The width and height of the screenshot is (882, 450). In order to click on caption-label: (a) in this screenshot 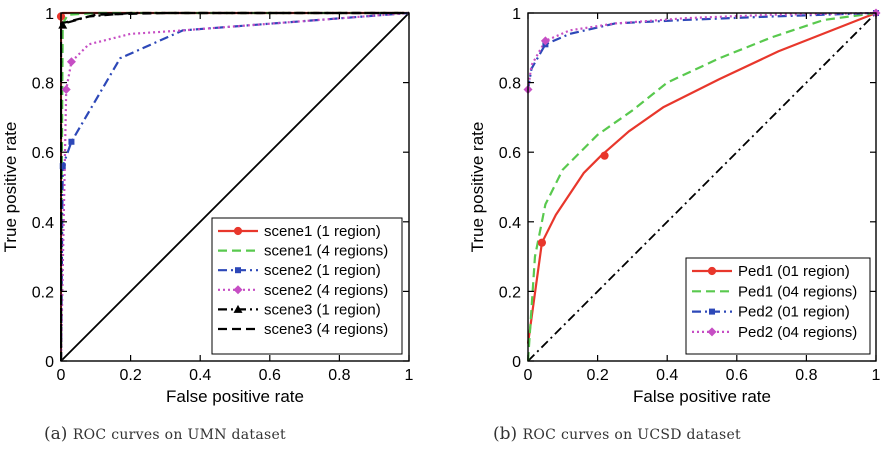, I will do `click(58, 434)`.